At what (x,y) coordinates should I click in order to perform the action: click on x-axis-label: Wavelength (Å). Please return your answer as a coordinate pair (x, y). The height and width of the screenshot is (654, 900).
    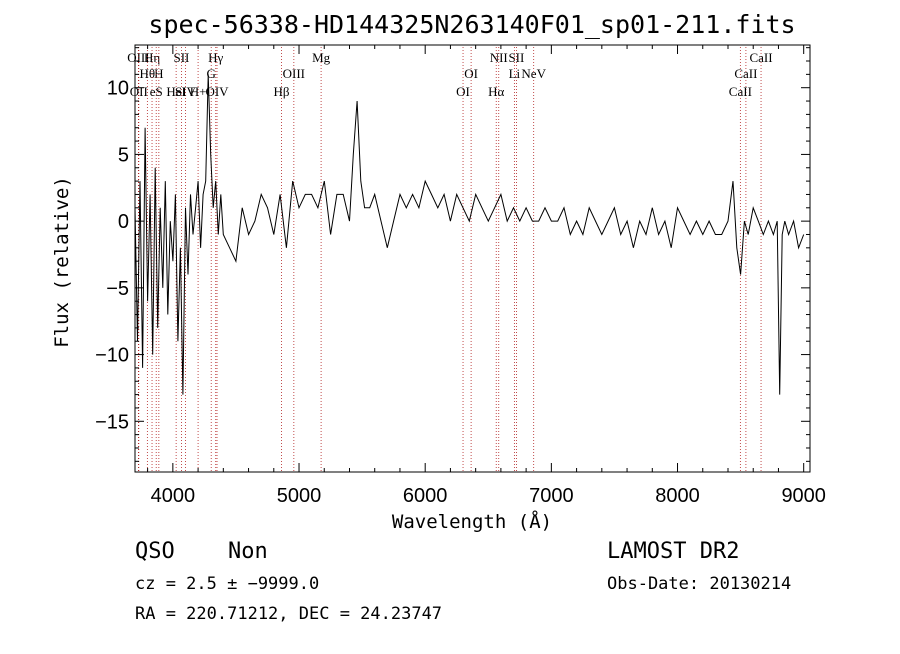
    Looking at the image, I should click on (472, 521).